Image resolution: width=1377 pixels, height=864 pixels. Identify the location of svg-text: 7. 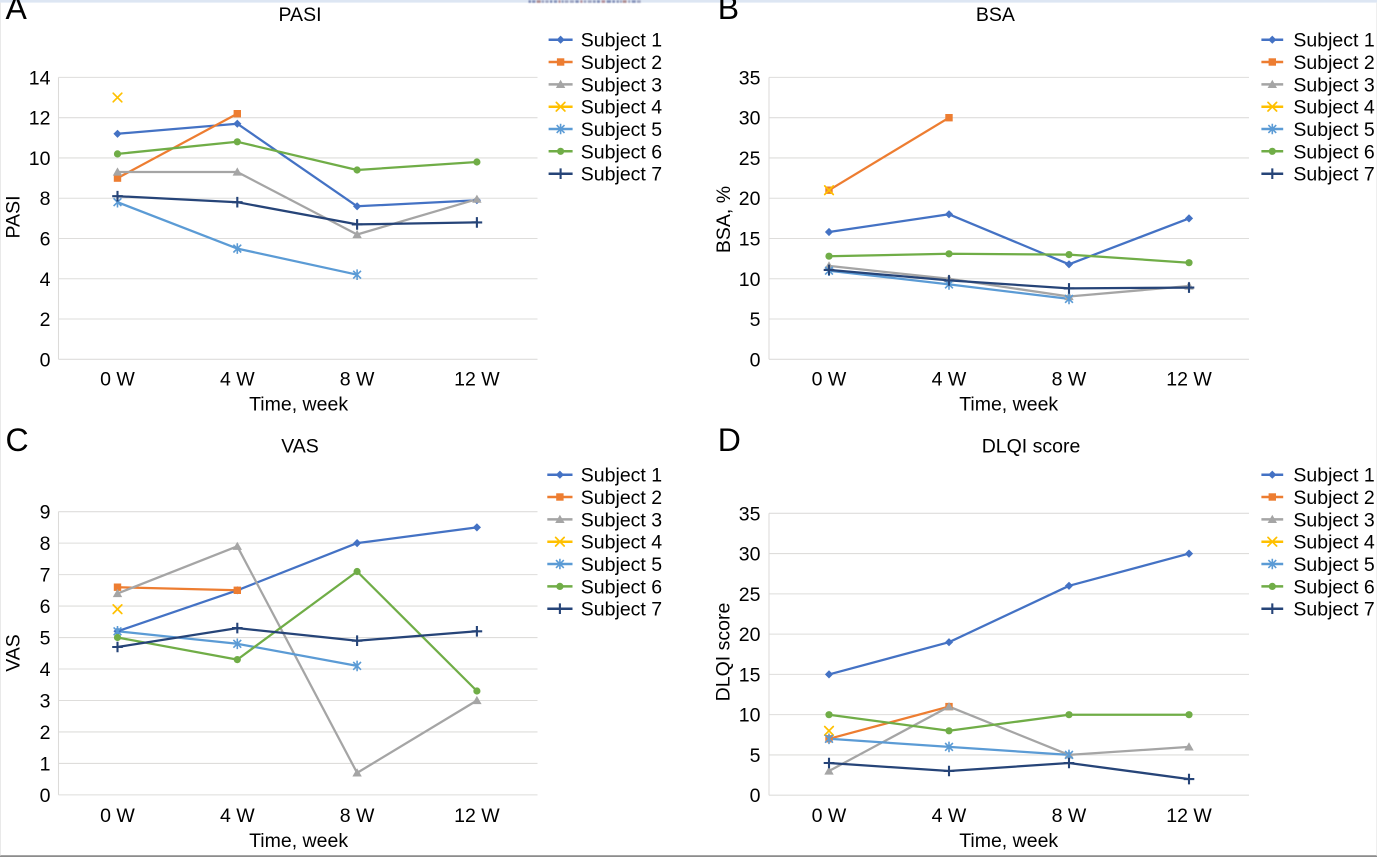
(45, 576).